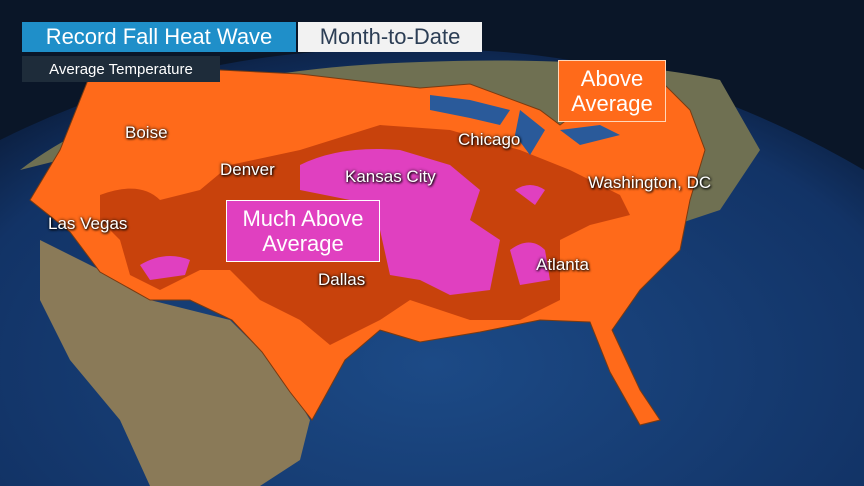 Image resolution: width=864 pixels, height=486 pixels. Describe the element at coordinates (489, 139) in the screenshot. I see `city-label: Chicago` at that location.